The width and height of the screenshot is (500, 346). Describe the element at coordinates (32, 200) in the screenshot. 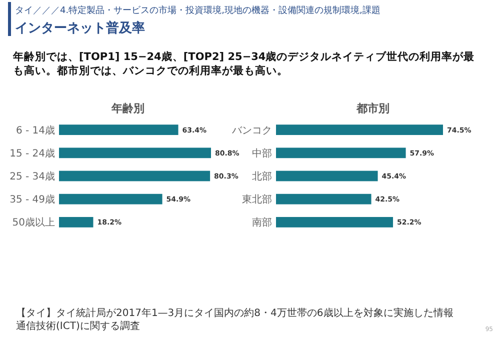

I see `y-tick-label: 35 - 49歳` at that location.